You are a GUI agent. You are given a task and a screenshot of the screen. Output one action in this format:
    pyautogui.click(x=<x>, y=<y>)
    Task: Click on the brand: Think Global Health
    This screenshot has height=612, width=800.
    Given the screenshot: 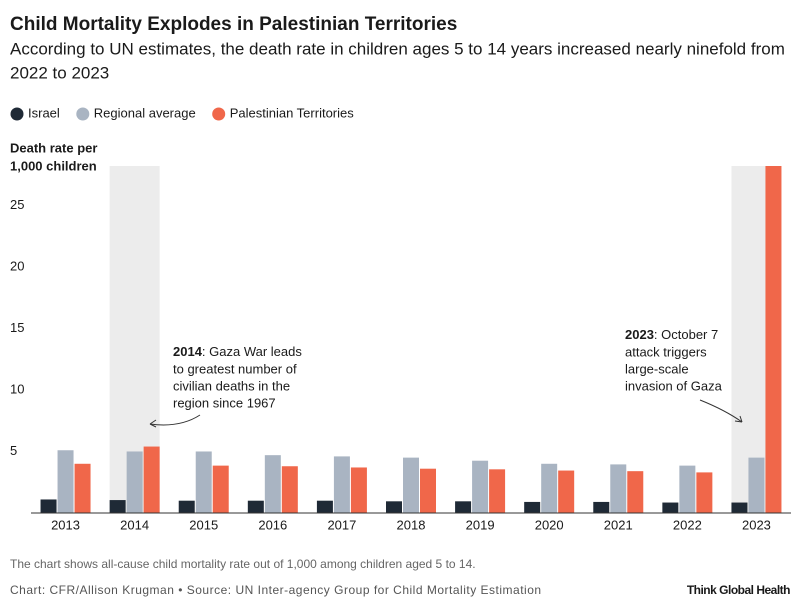 What is the action you would take?
    pyautogui.click(x=738, y=590)
    